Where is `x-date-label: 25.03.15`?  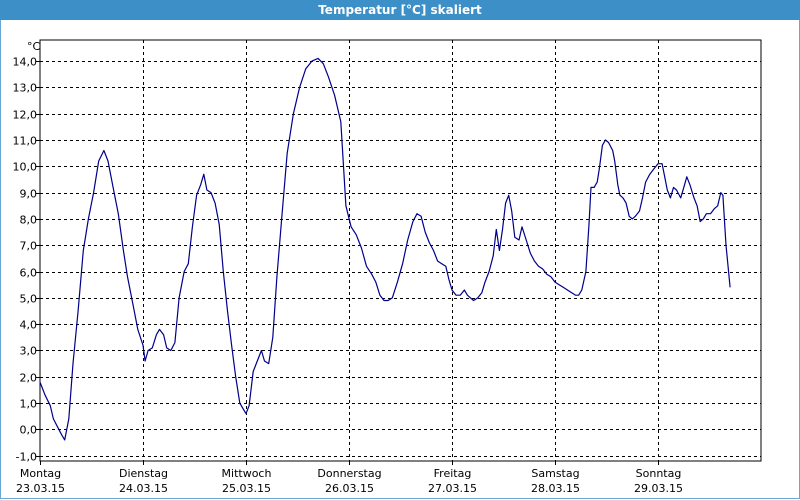
x-date-label: 25.03.15 is located at coordinates (246, 488).